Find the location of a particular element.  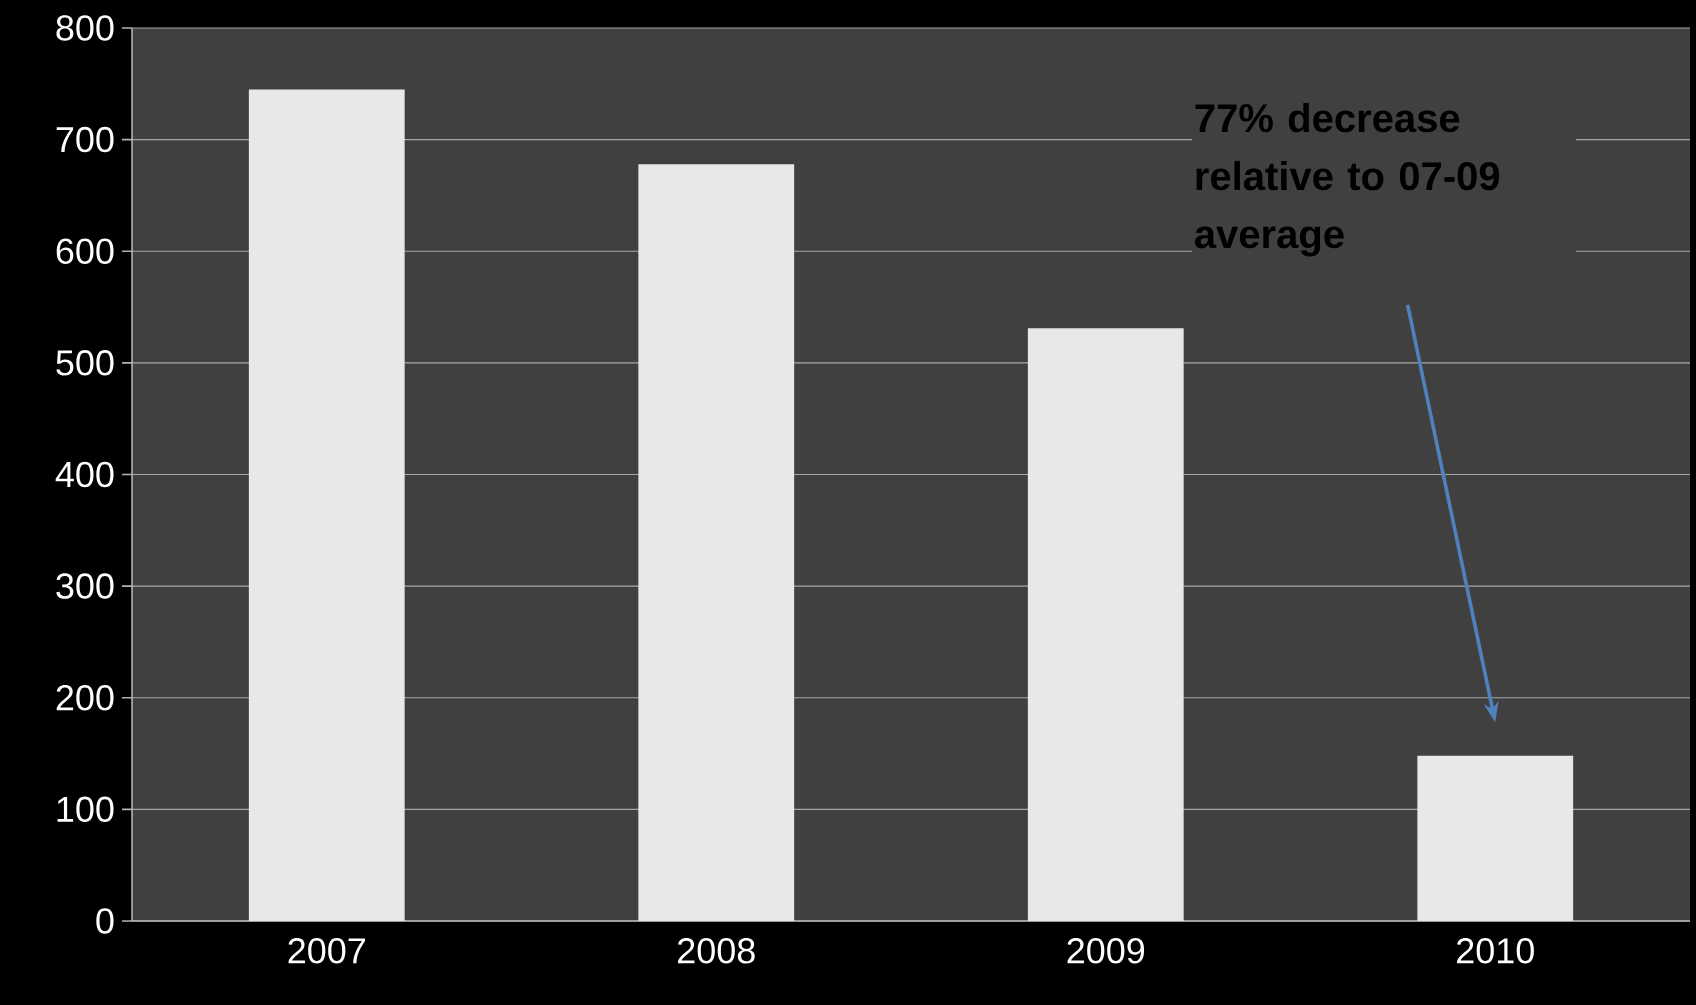

y-tick-label: 700 is located at coordinates (85, 139).